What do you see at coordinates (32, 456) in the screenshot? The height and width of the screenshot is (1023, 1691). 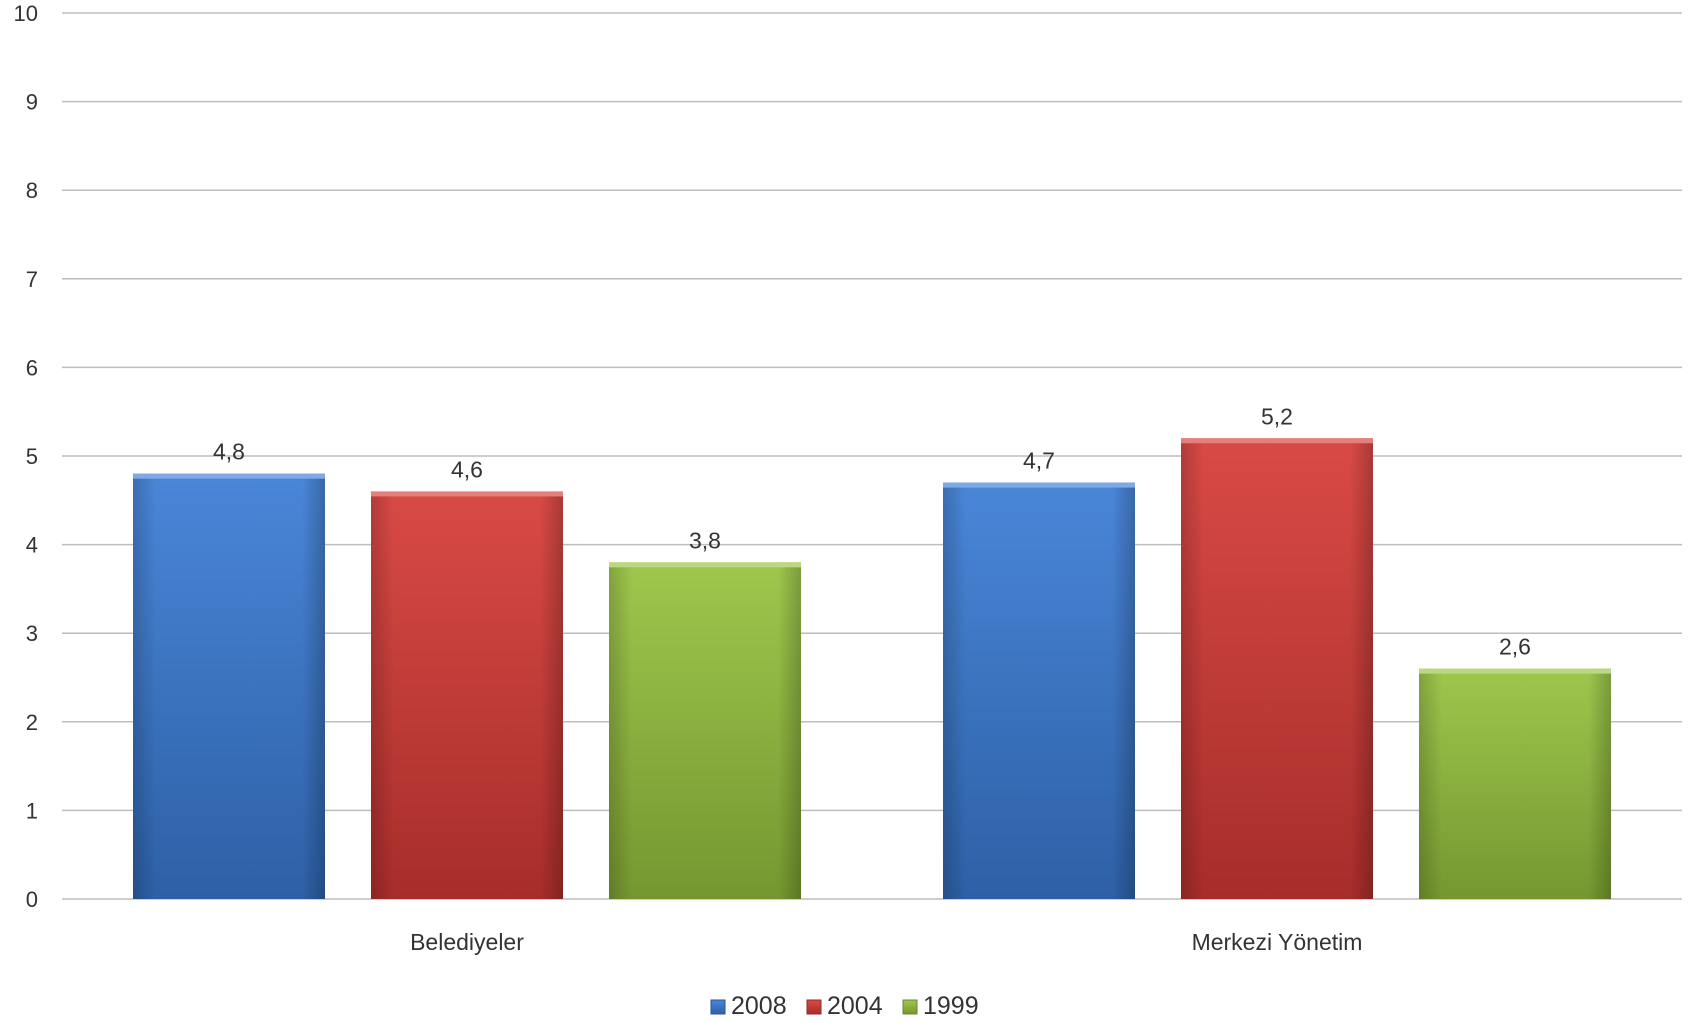 I see `y-tick-label: 5` at bounding box center [32, 456].